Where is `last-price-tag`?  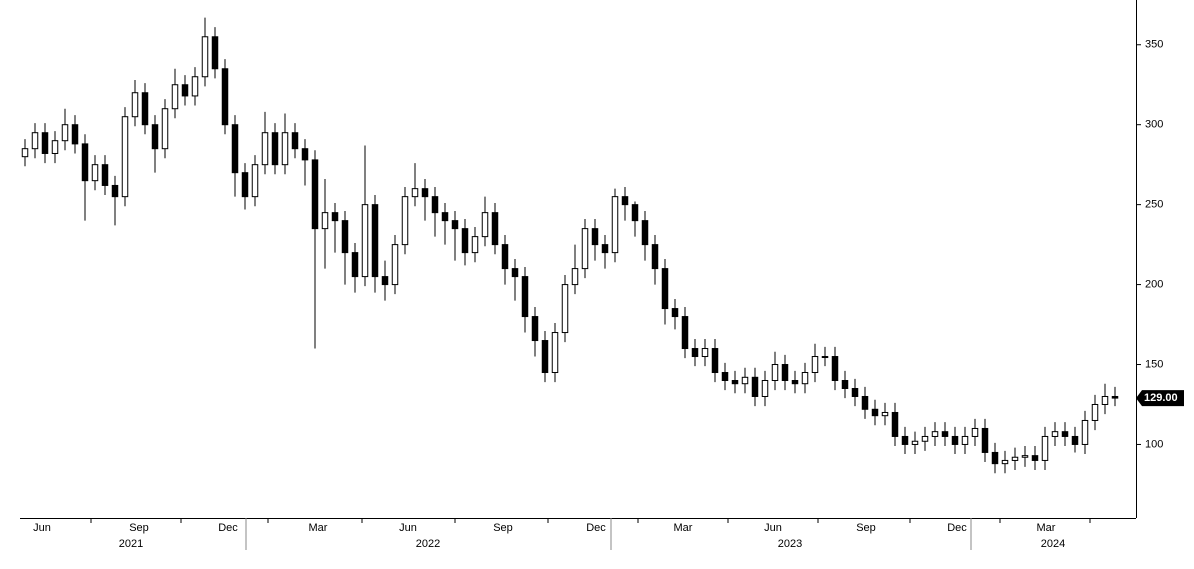
last-price-tag is located at coordinates (1160, 398).